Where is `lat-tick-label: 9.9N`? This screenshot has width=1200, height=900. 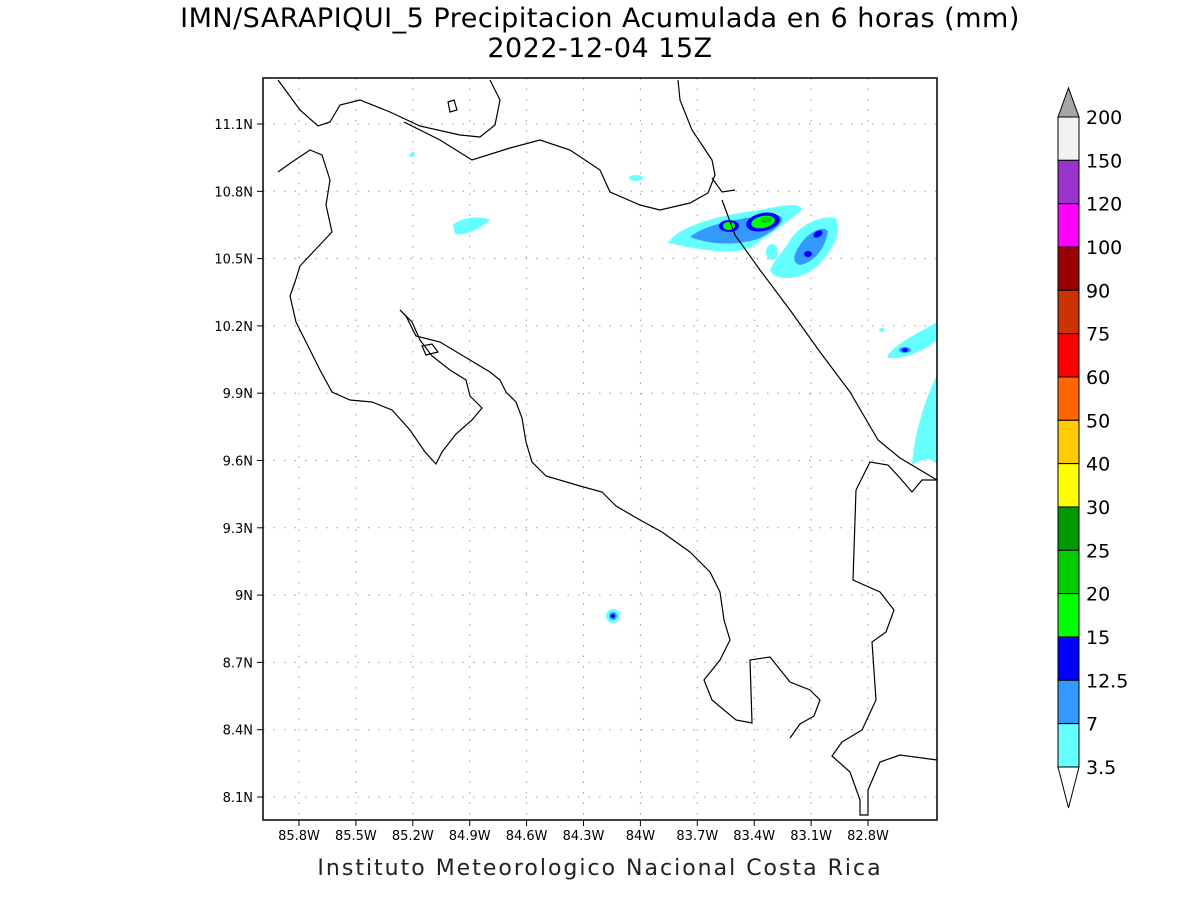
lat-tick-label: 9.9N is located at coordinates (238, 394).